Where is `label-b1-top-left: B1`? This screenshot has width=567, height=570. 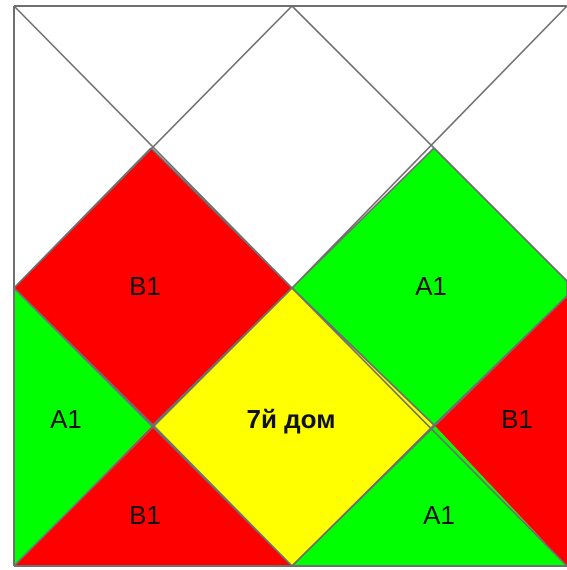
label-b1-top-left: B1 is located at coordinates (145, 286).